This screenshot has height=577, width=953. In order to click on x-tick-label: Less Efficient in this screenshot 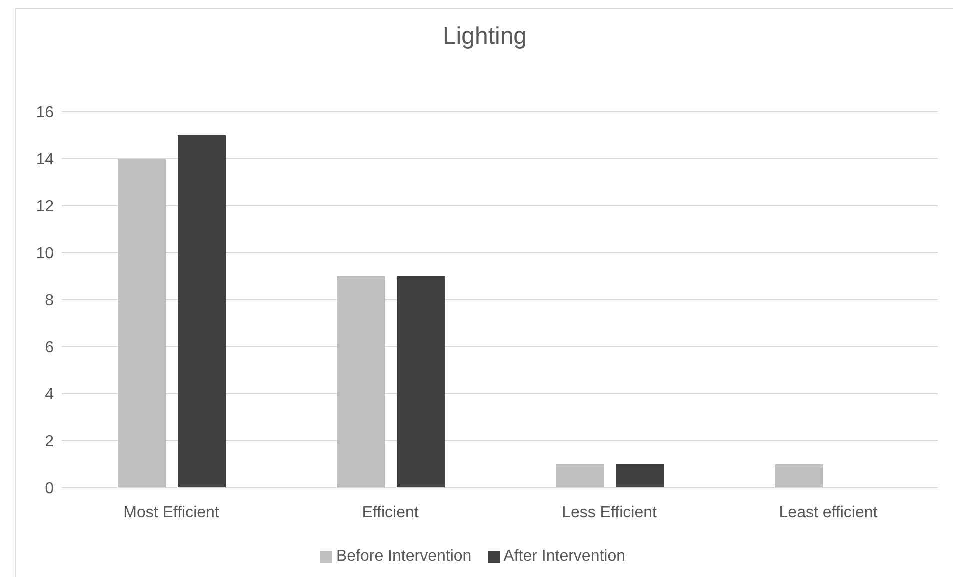, I will do `click(610, 513)`.